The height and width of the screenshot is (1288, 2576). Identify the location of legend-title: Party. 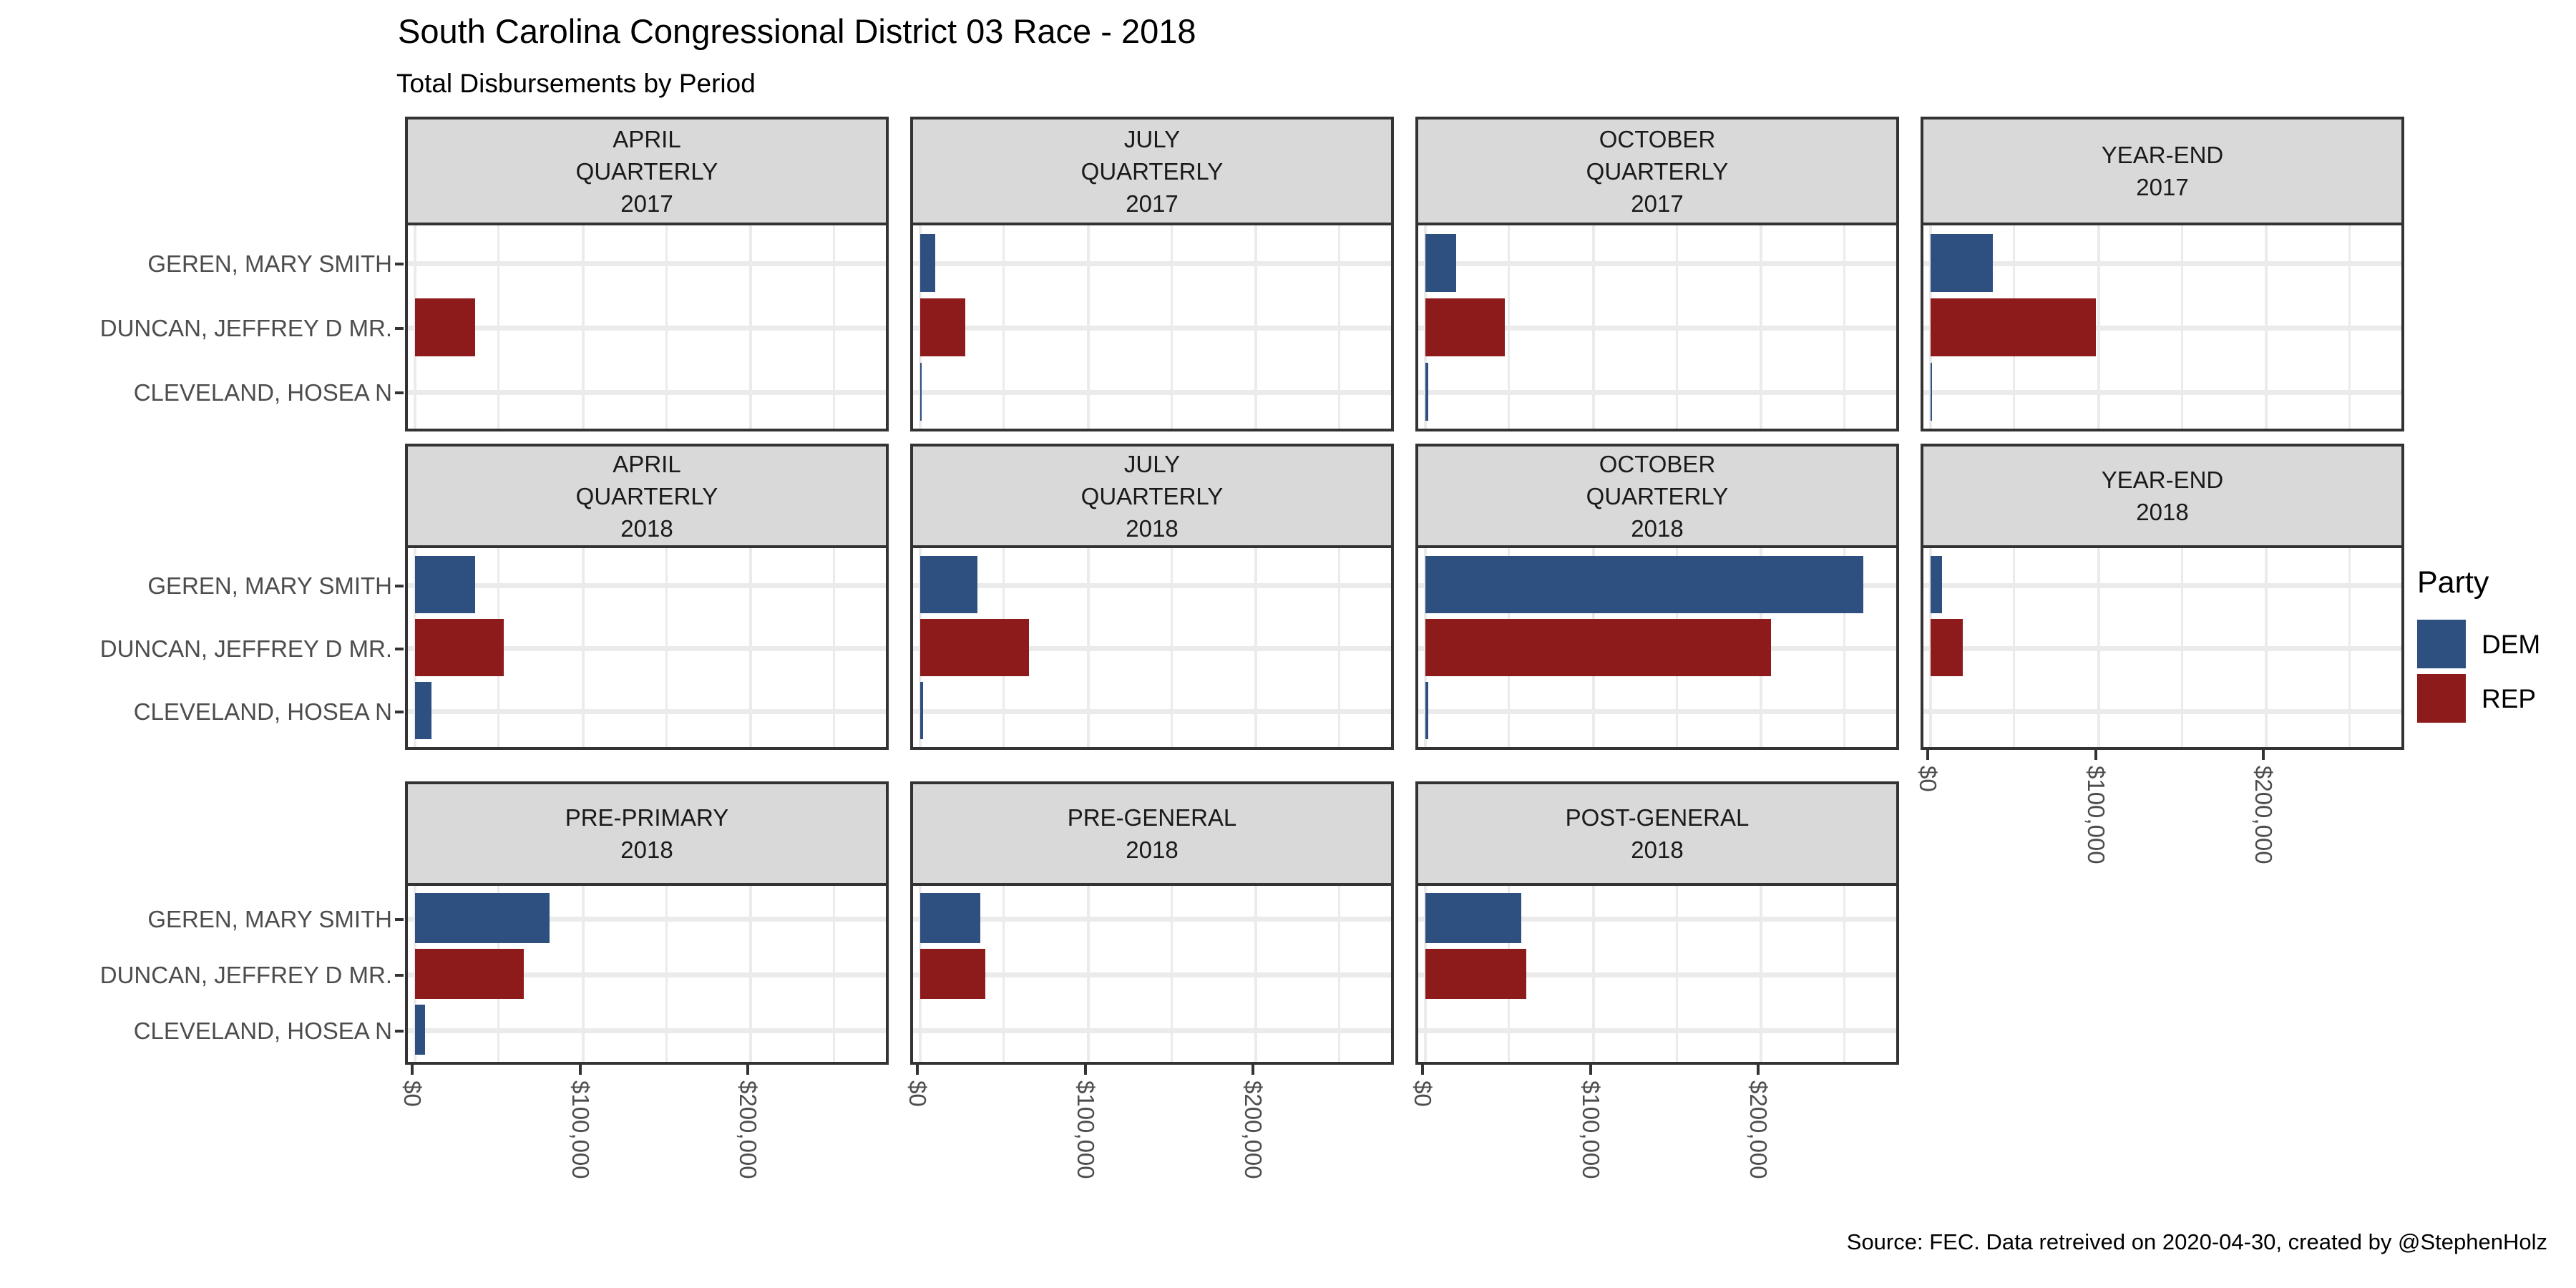
(2453, 582).